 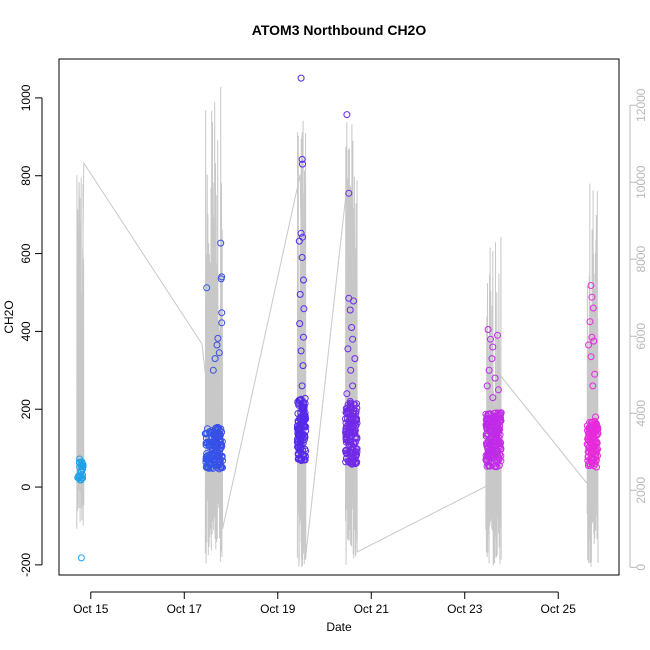 I want to click on x-tick-label: Oct 15, so click(x=91, y=609).